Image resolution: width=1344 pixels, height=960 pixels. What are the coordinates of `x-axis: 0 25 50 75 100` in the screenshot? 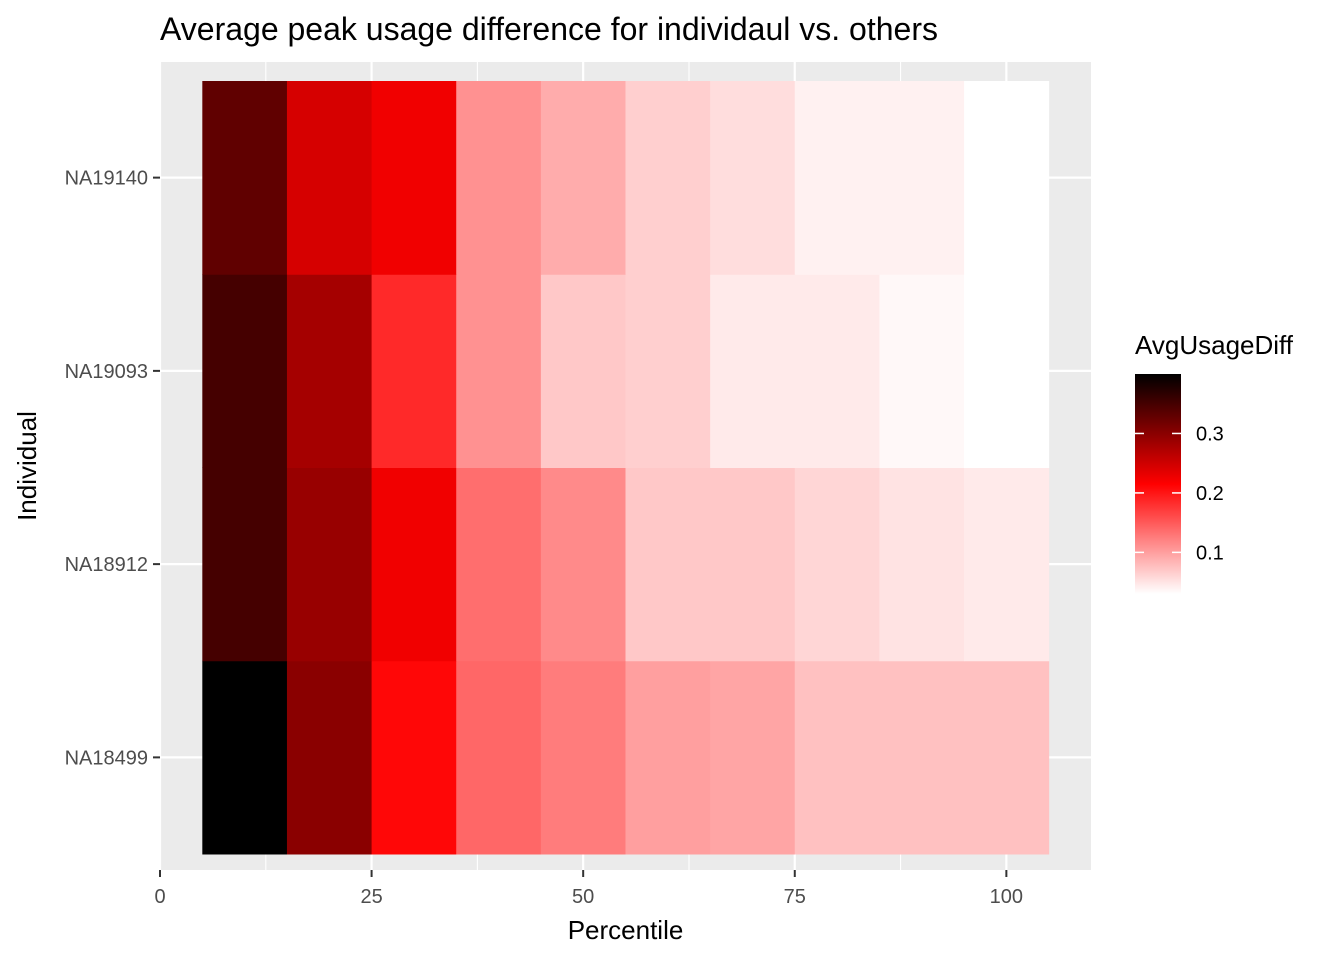 It's located at (588, 889).